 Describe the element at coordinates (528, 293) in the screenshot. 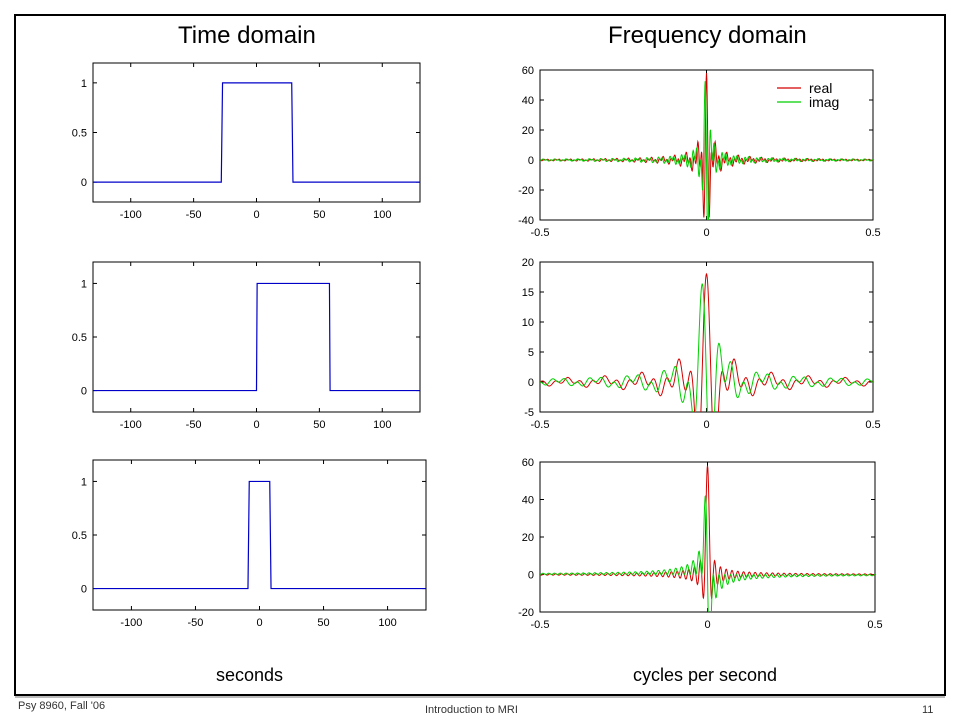

I see `y-tick-label: 15` at that location.